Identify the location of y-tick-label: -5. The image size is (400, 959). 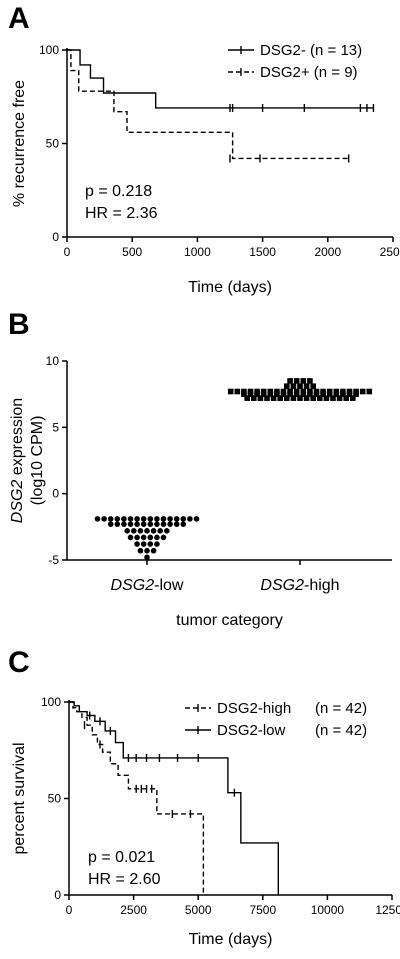
(53, 560).